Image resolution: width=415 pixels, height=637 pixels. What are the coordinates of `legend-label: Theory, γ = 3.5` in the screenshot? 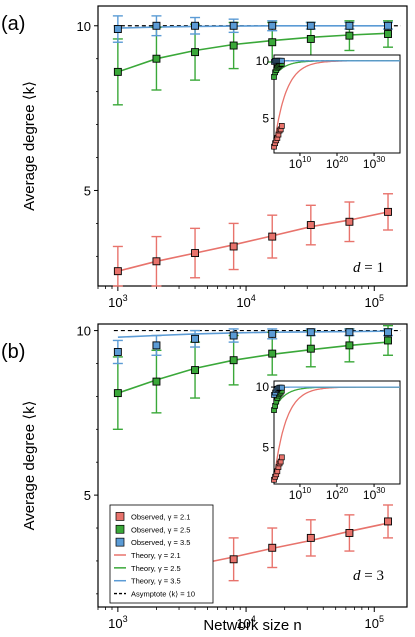 It's located at (156, 581).